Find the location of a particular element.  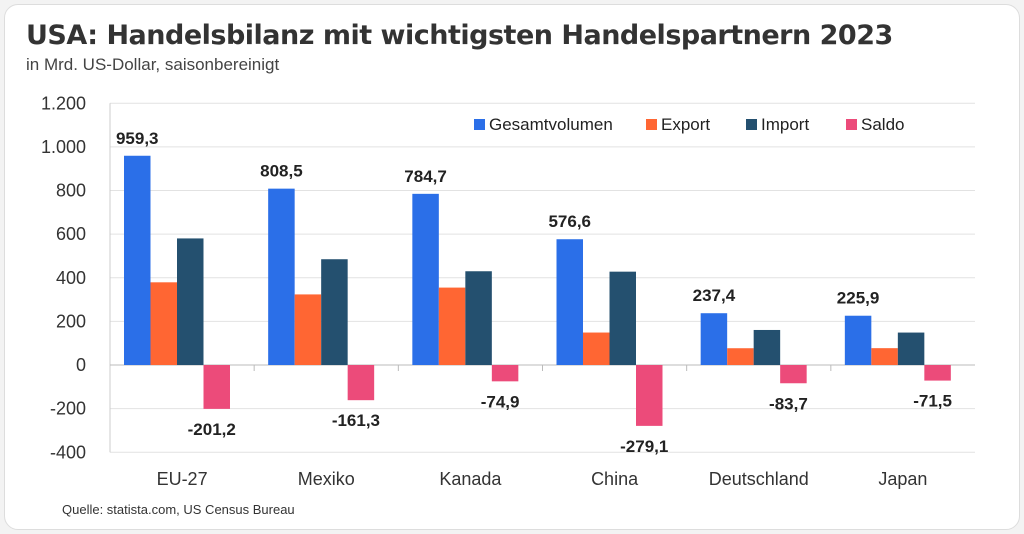

y-tick-label: -200 is located at coordinates (68, 409).